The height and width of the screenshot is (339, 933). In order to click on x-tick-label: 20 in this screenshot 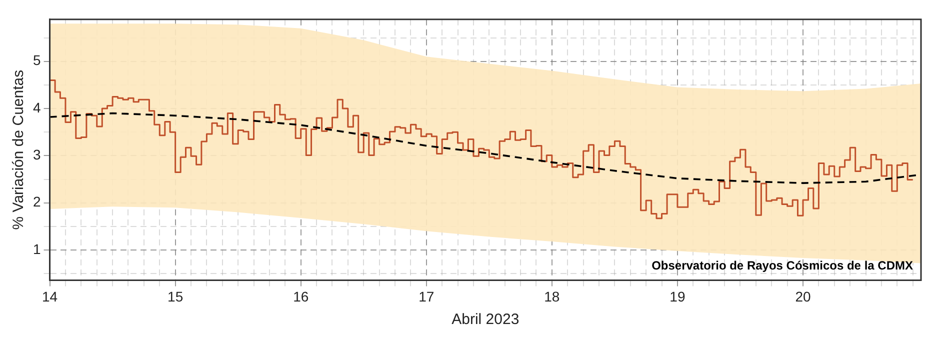, I will do `click(803, 296)`.